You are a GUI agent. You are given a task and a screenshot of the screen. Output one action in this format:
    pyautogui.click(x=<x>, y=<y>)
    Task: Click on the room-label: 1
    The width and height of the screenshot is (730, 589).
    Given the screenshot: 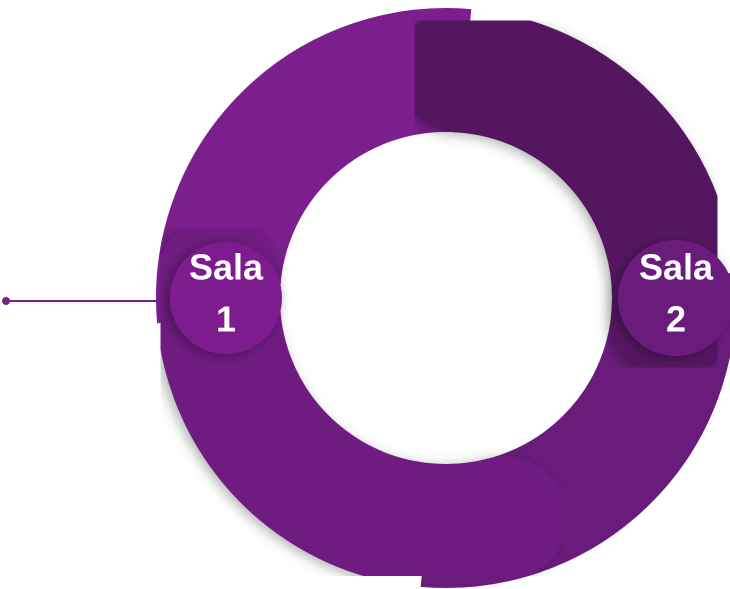 What is the action you would take?
    pyautogui.click(x=226, y=319)
    